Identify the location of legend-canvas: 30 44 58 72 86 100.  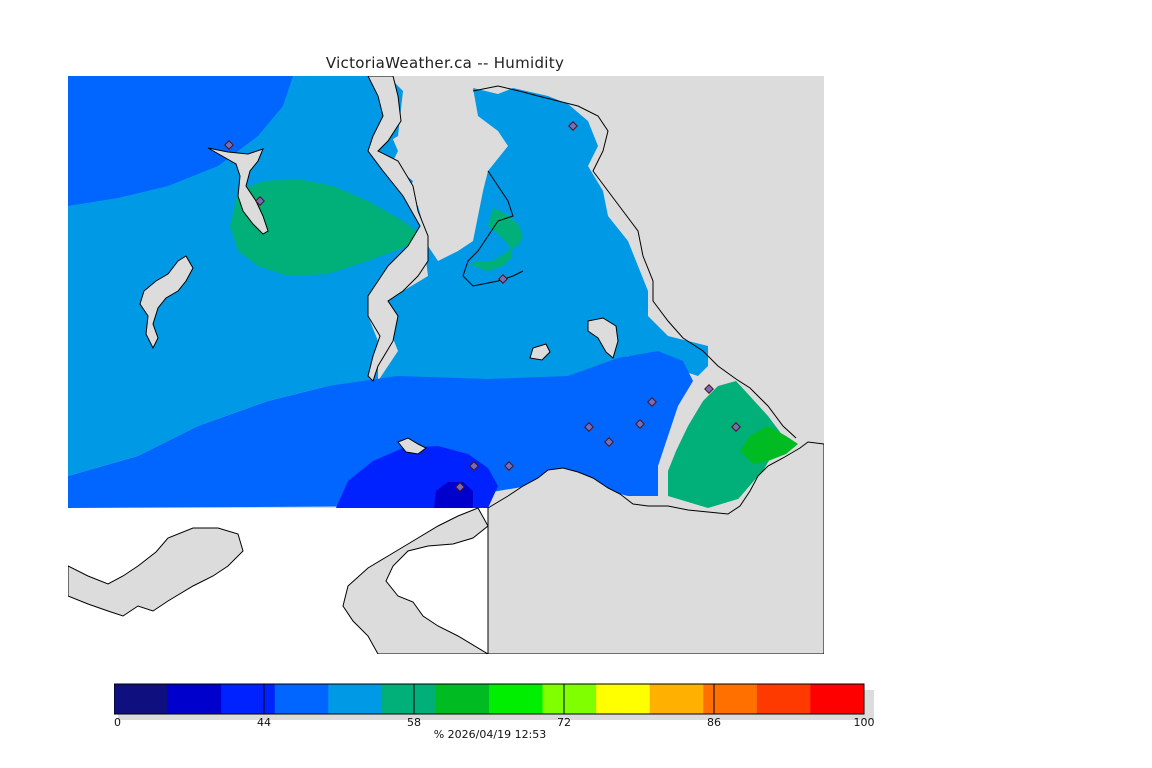
(494, 706).